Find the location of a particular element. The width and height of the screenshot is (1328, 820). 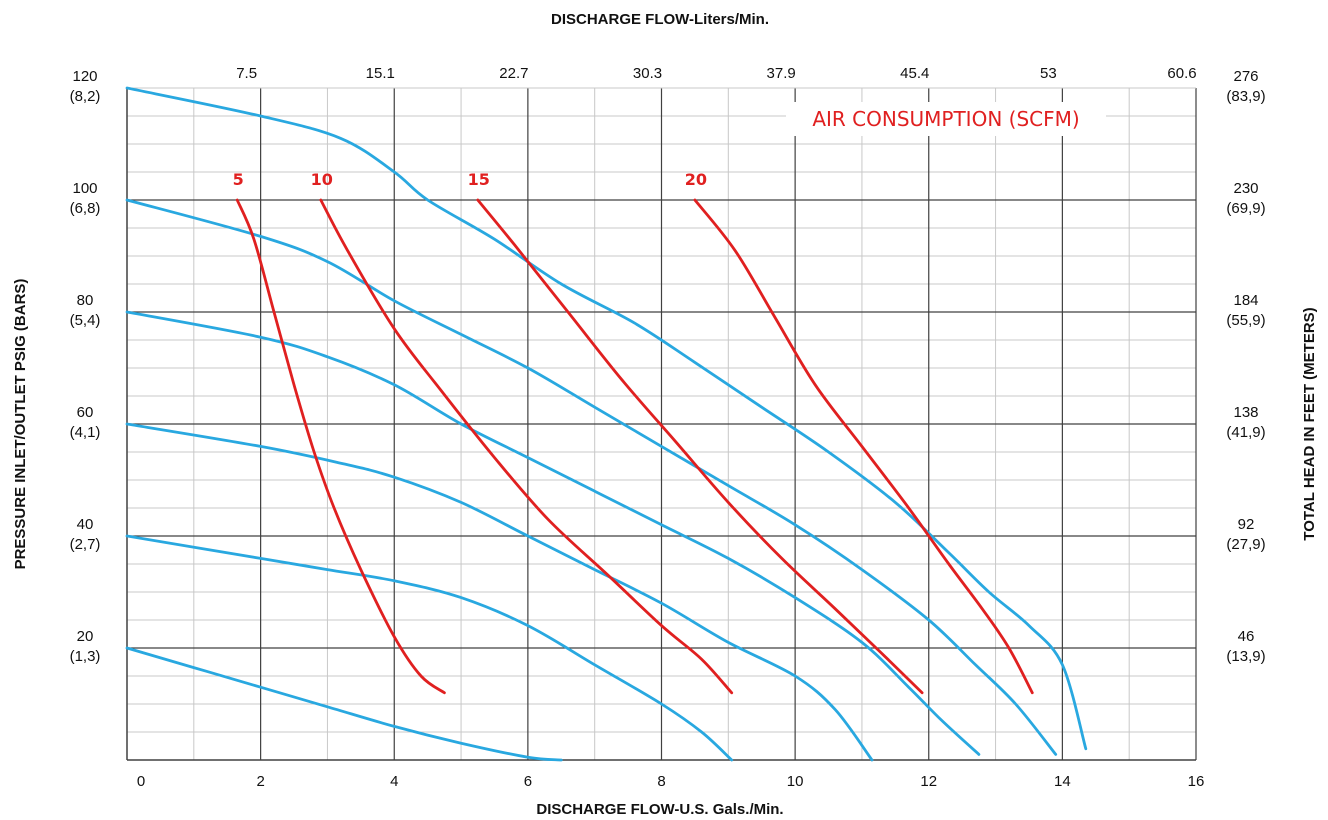

left-tick-psi: 100 is located at coordinates (84, 188).